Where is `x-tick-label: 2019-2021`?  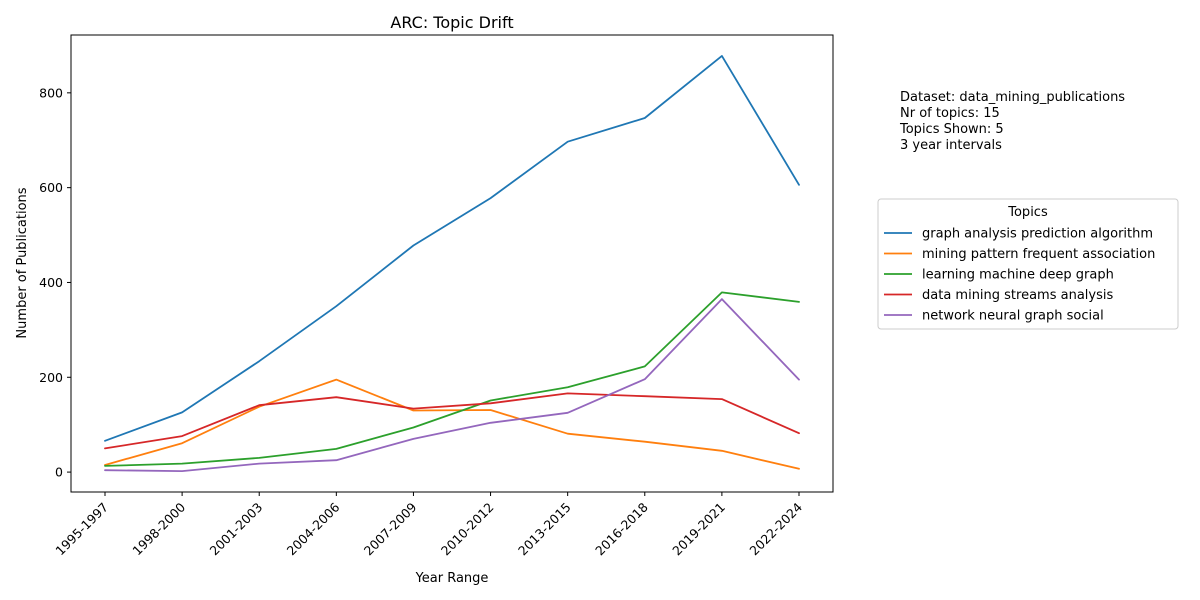
x-tick-label: 2019-2021 is located at coordinates (698, 529).